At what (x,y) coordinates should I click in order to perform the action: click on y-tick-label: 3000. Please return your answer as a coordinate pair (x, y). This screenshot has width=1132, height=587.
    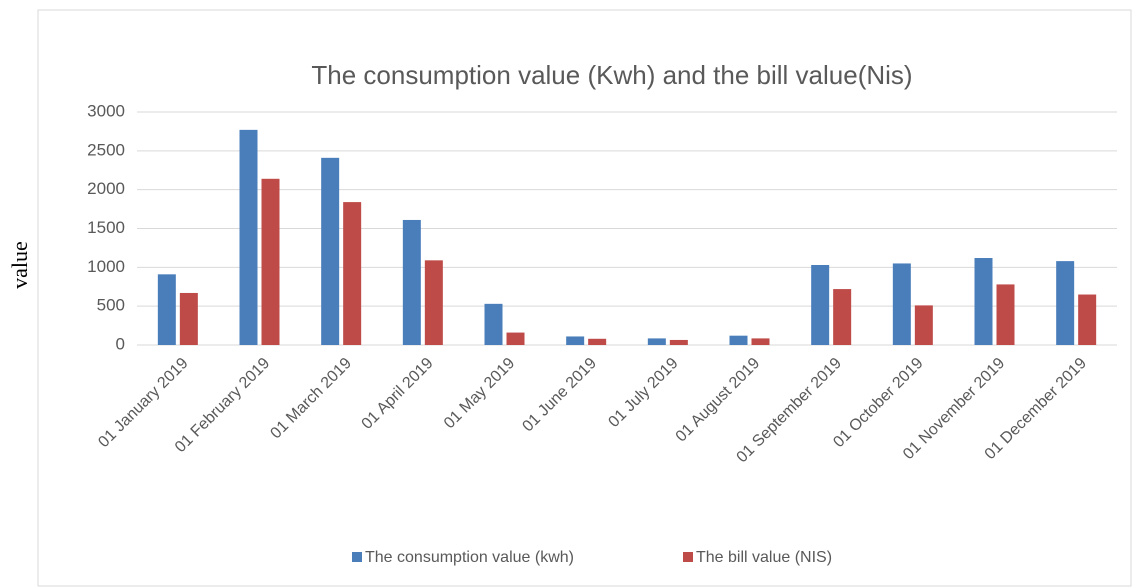
    Looking at the image, I should click on (106, 110).